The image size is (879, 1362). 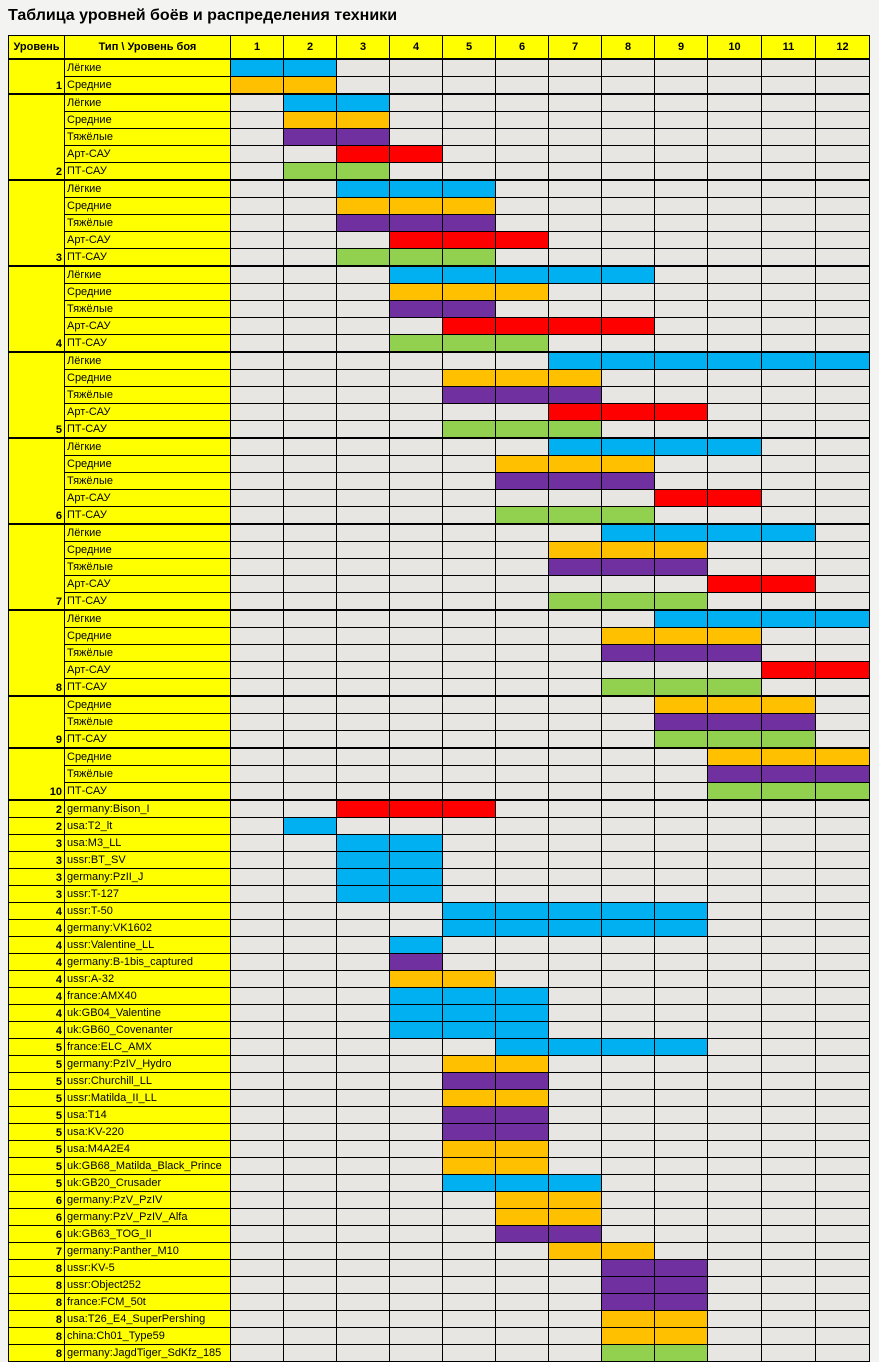 What do you see at coordinates (36, 826) in the screenshot?
I see `vehicle-level: 2` at bounding box center [36, 826].